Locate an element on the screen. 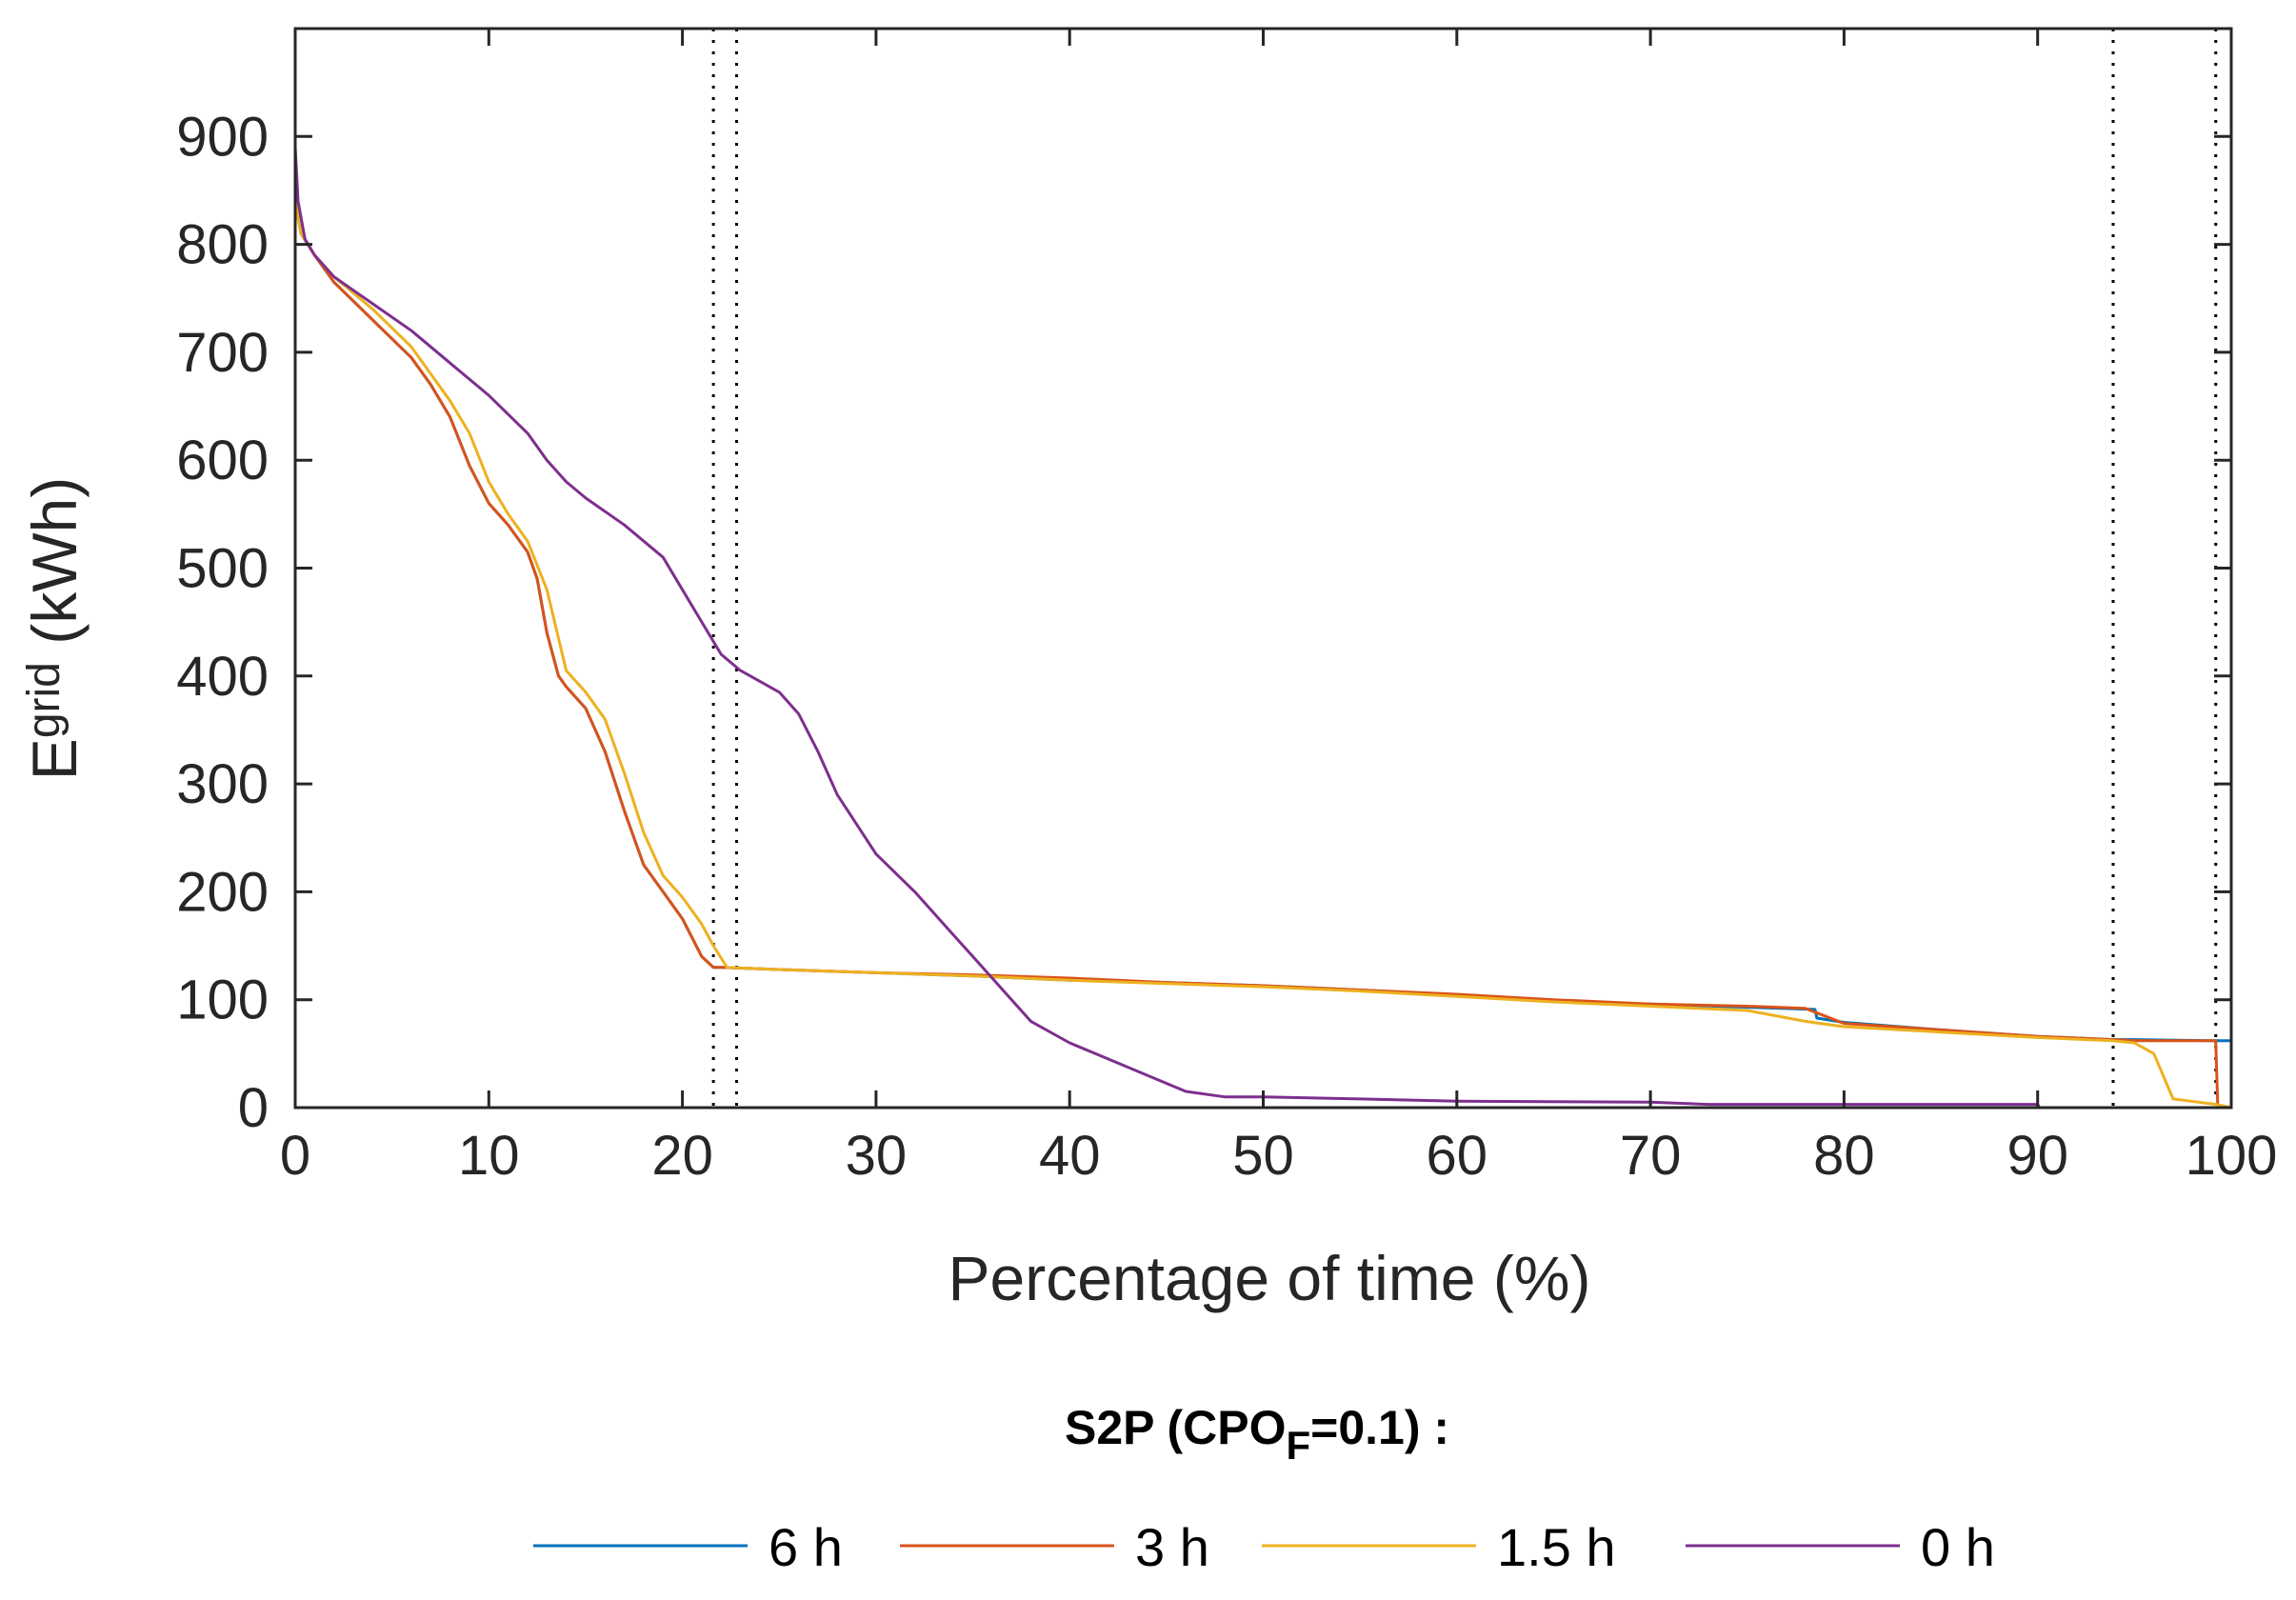 The image size is (2296, 1600). legend-title: S2P (CPOF=0.1) : is located at coordinates (1257, 1434).